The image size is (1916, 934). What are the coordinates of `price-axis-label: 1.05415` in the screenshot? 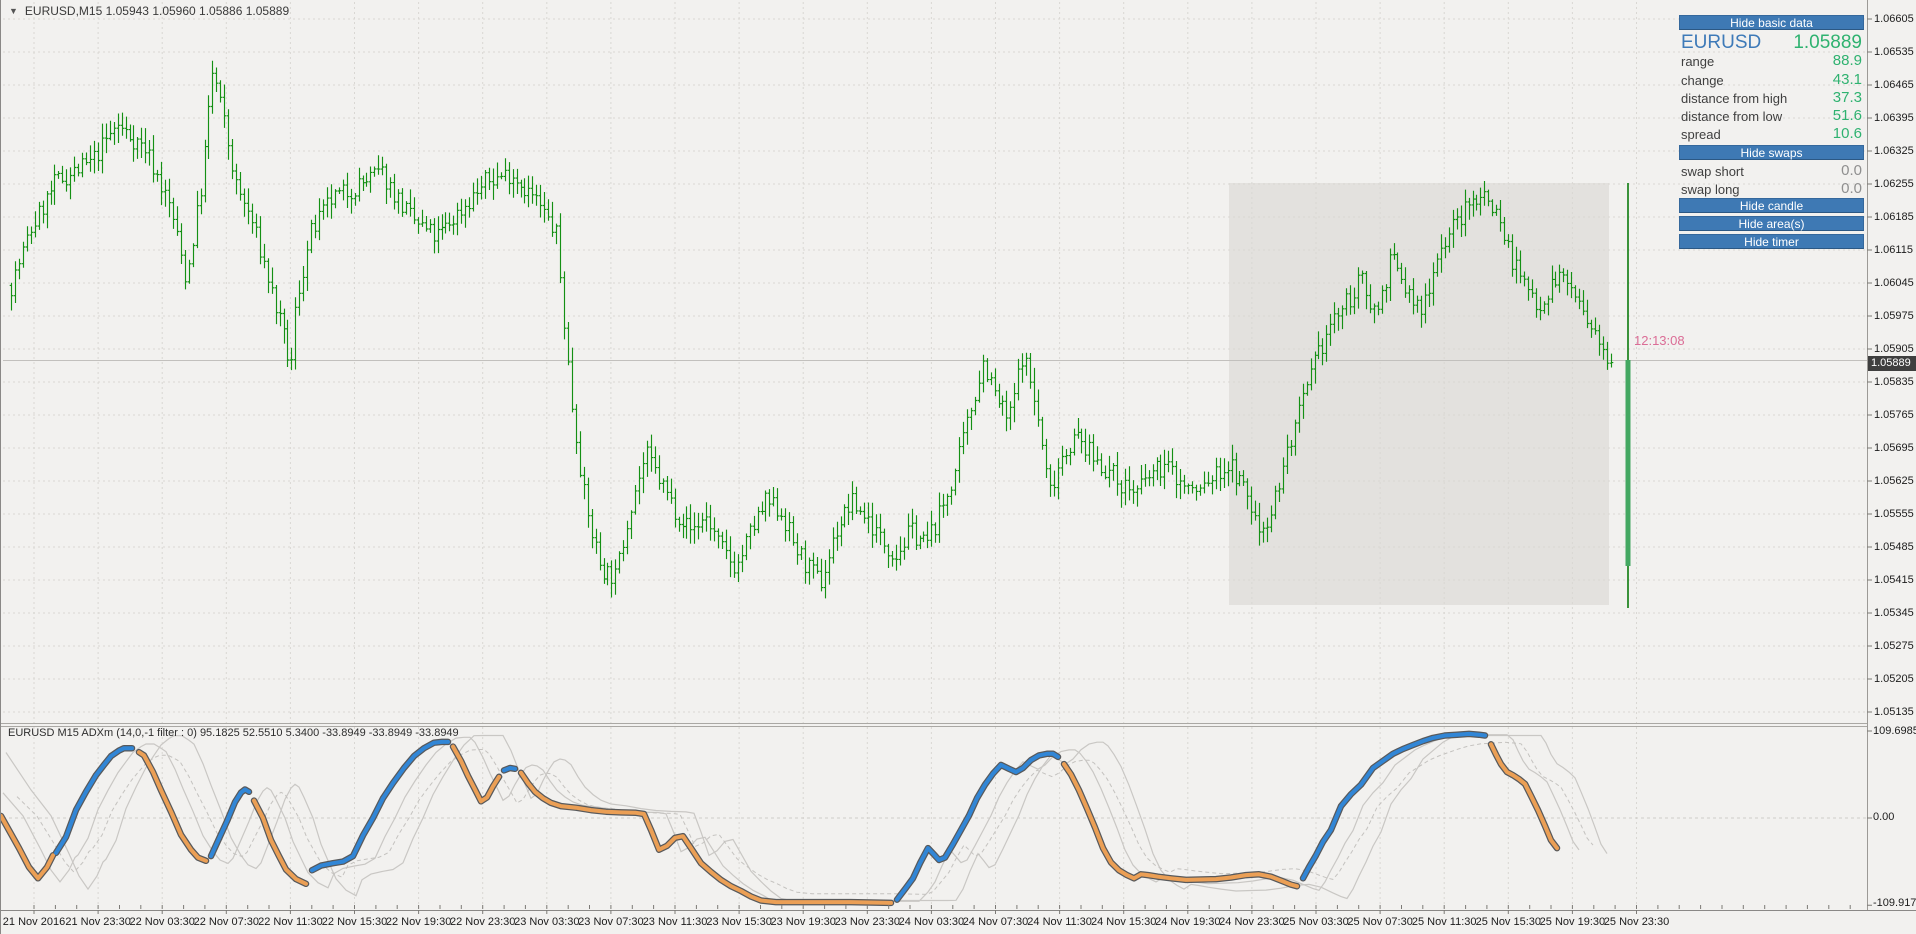 It's located at (1894, 580).